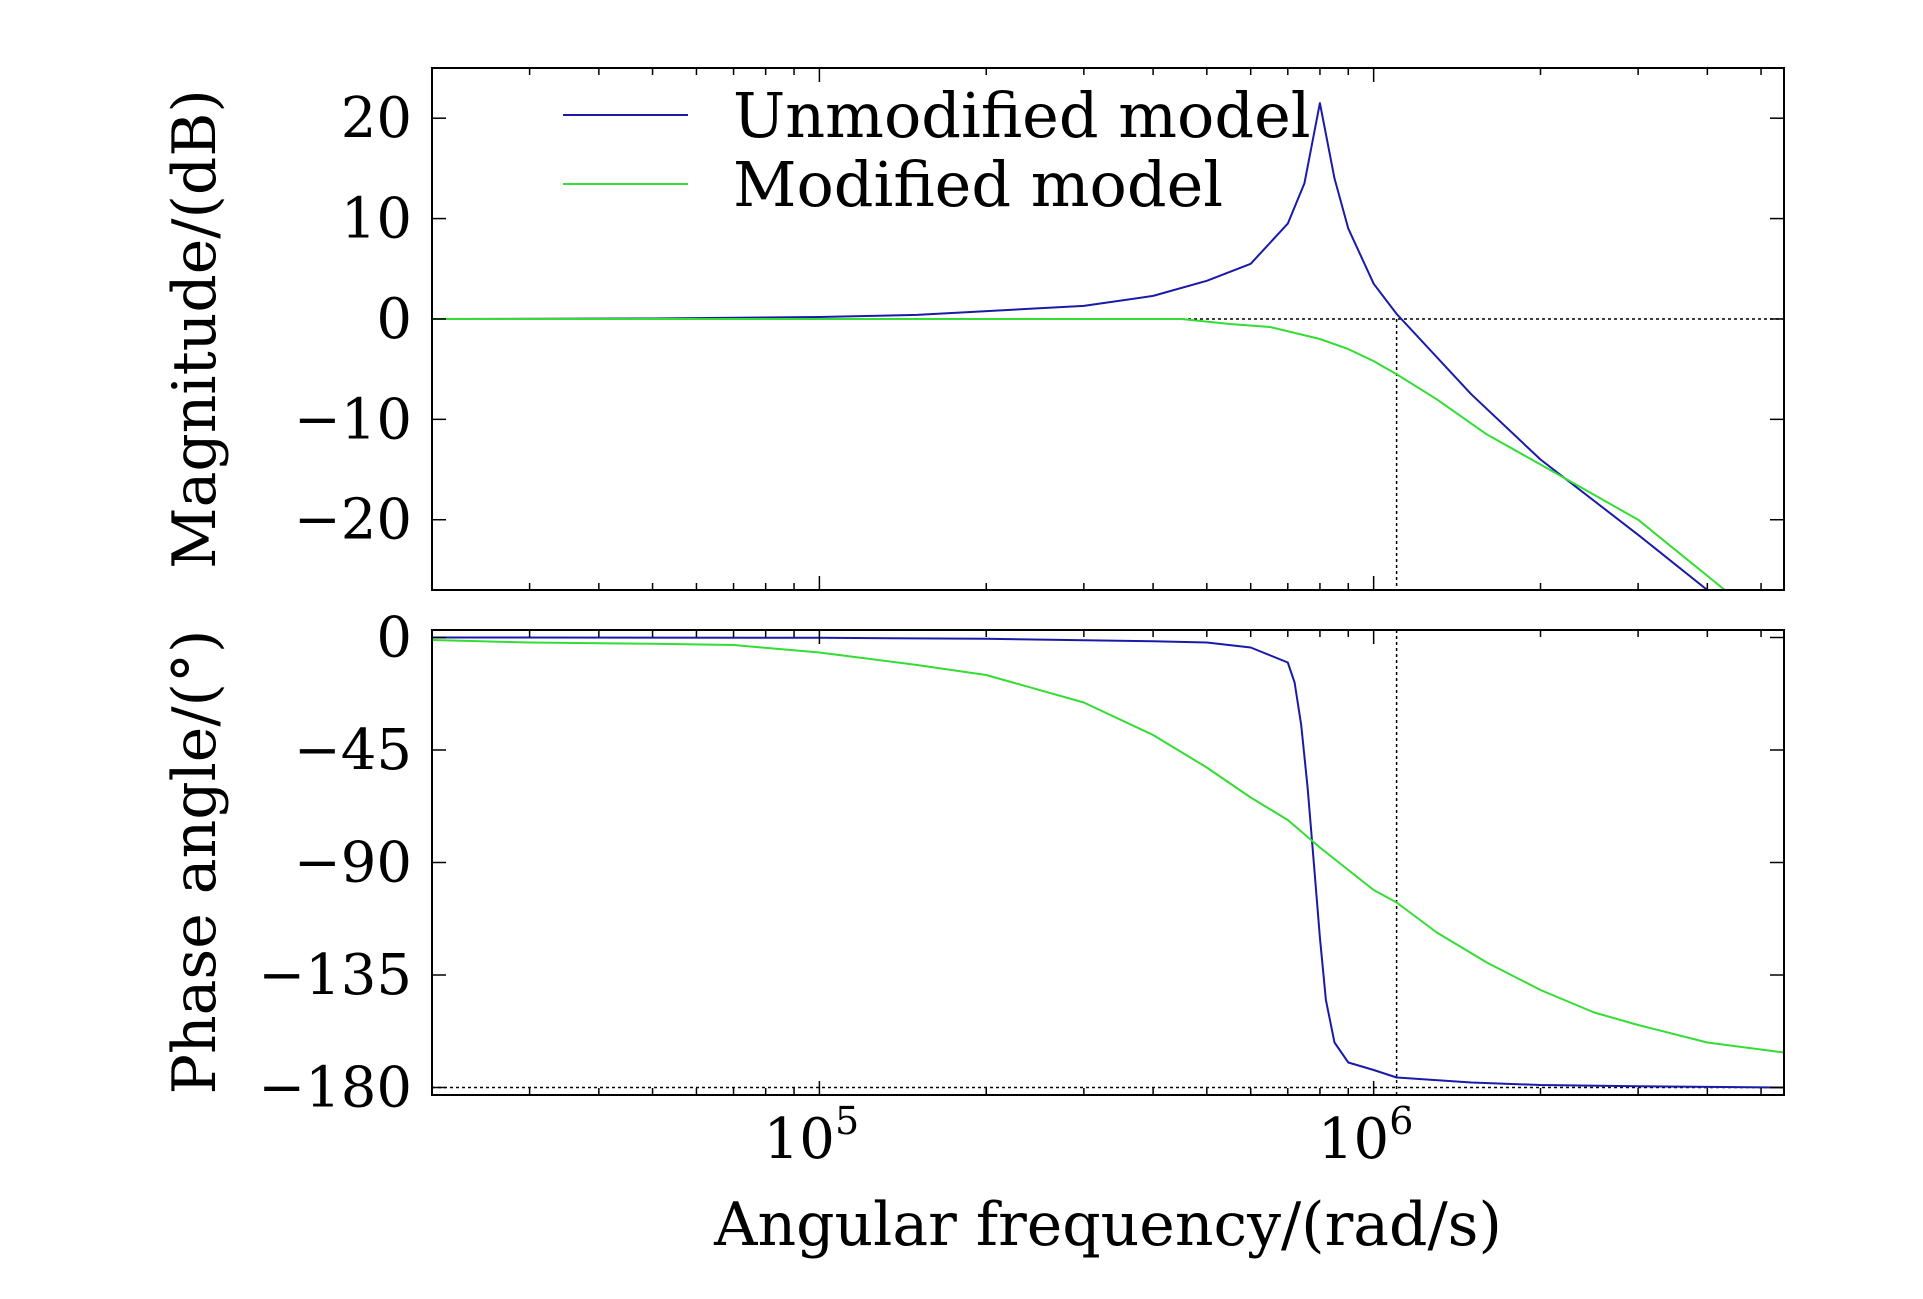 The image size is (1923, 1299). I want to click on legend: Unmodified model Modified model, so click(937, 150).